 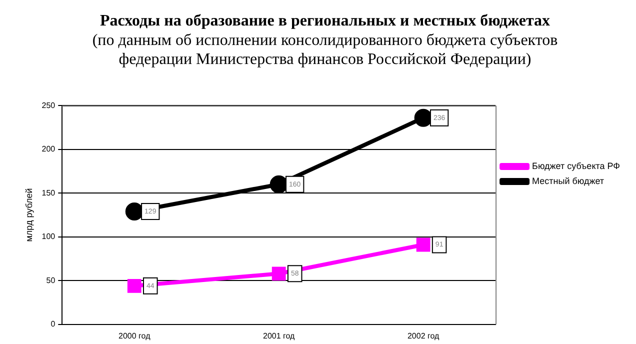 What do you see at coordinates (279, 335) in the screenshot?
I see `x-tick-label: 2001 год` at bounding box center [279, 335].